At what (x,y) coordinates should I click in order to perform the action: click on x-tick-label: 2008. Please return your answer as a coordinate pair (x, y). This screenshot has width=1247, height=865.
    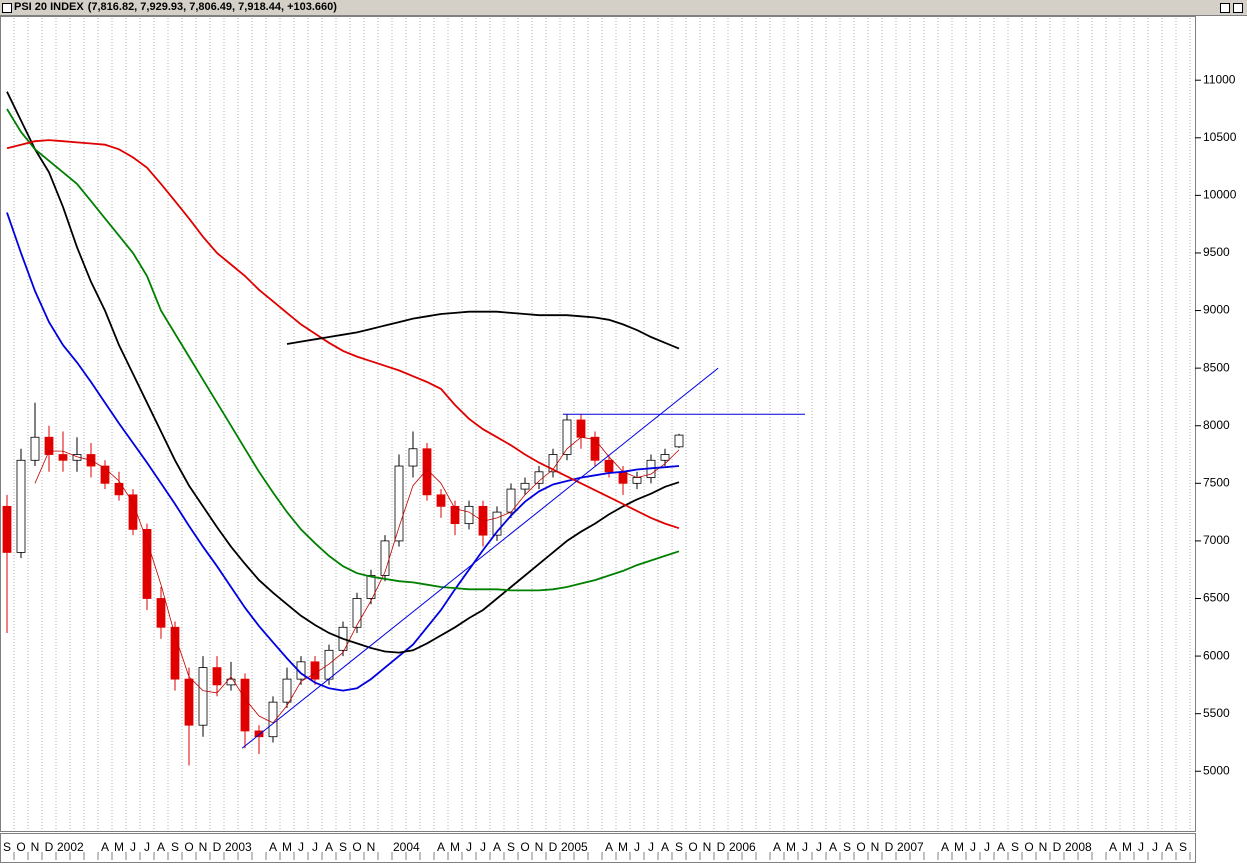
    Looking at the image, I should click on (1078, 847).